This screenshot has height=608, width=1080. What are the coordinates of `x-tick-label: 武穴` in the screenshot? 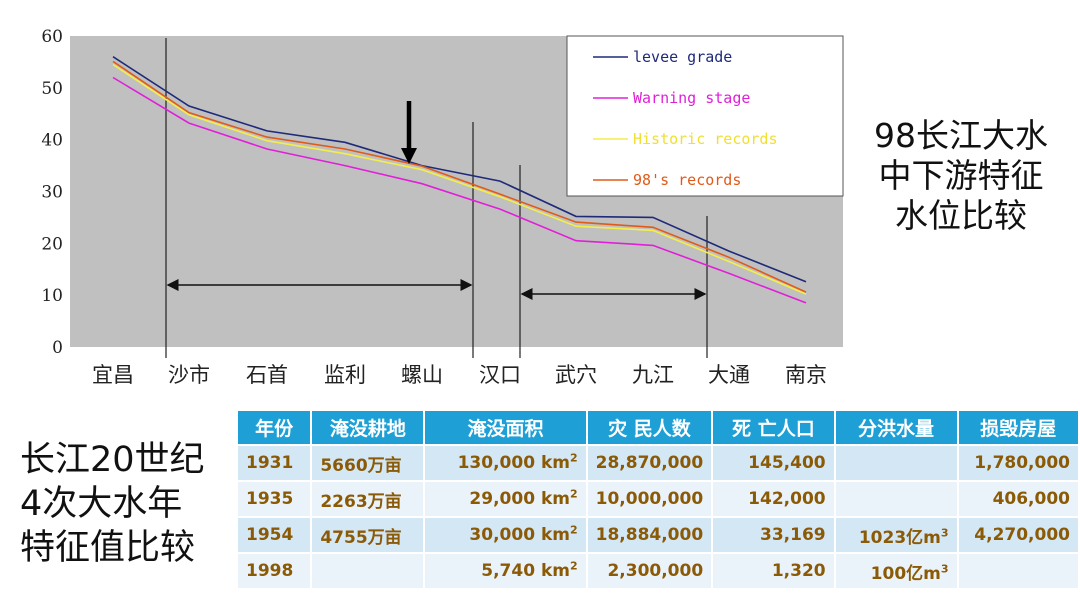 It's located at (576, 375).